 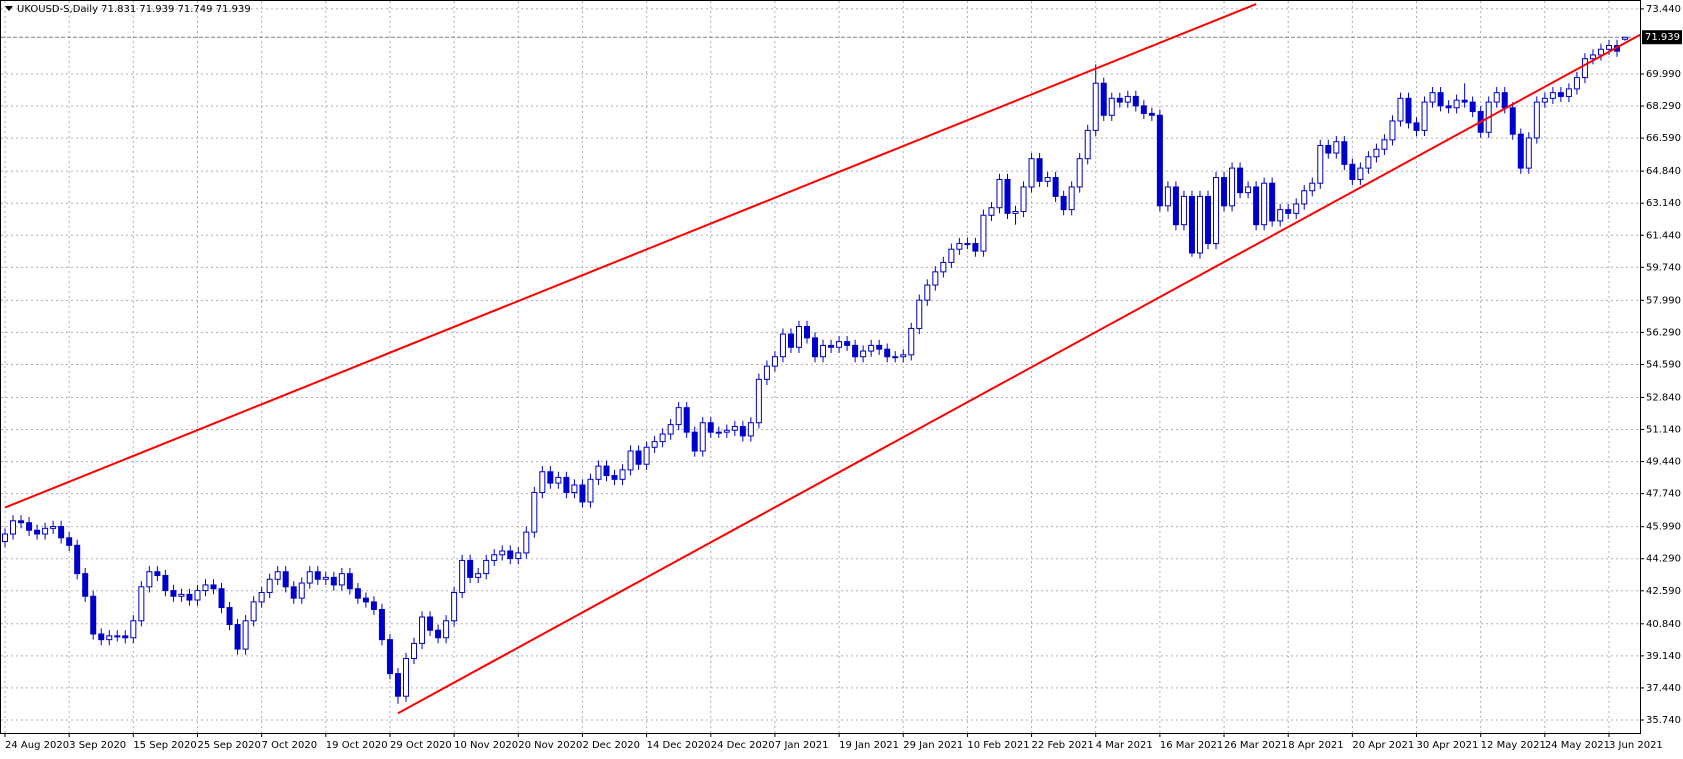 I want to click on y-tick-label: 54.590, so click(x=1663, y=364).